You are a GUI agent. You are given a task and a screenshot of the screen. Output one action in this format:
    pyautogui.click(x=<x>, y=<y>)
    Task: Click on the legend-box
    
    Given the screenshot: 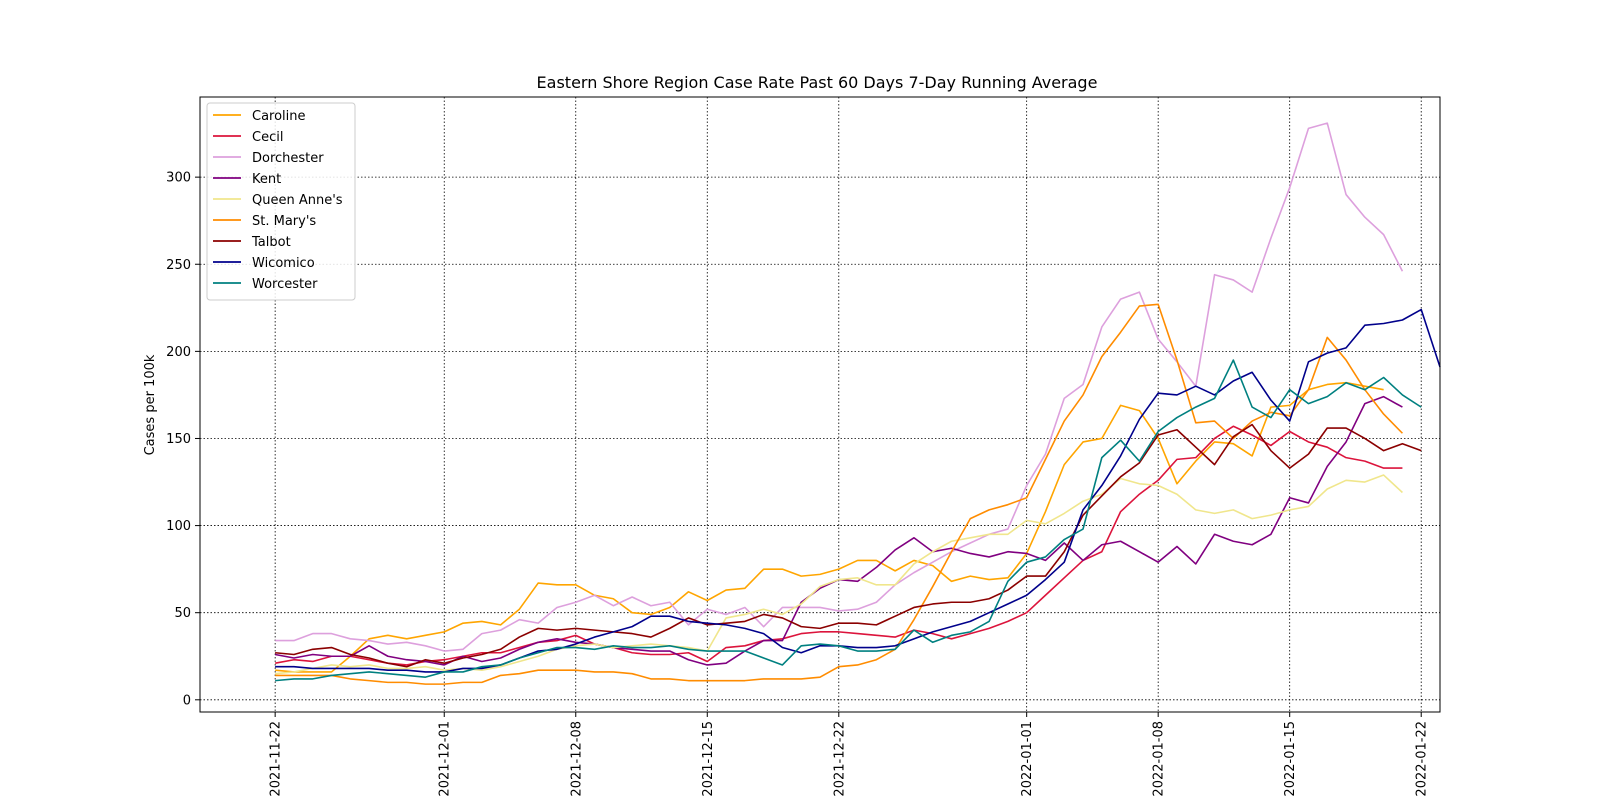 What is the action you would take?
    pyautogui.click(x=281, y=201)
    